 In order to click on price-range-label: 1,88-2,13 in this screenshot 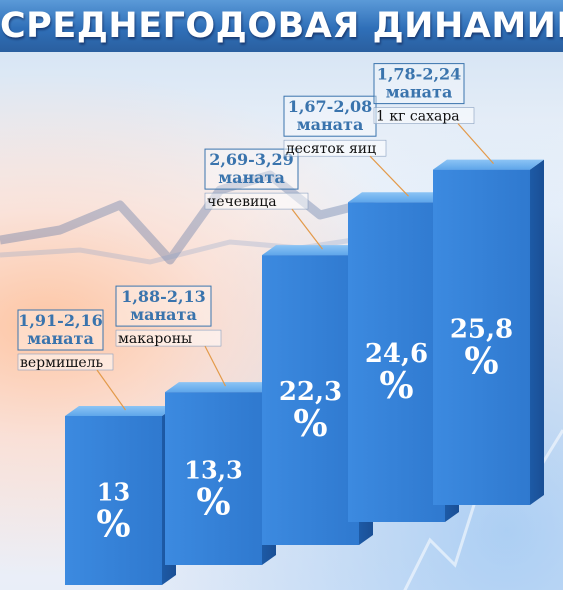, I will do `click(163, 296)`.